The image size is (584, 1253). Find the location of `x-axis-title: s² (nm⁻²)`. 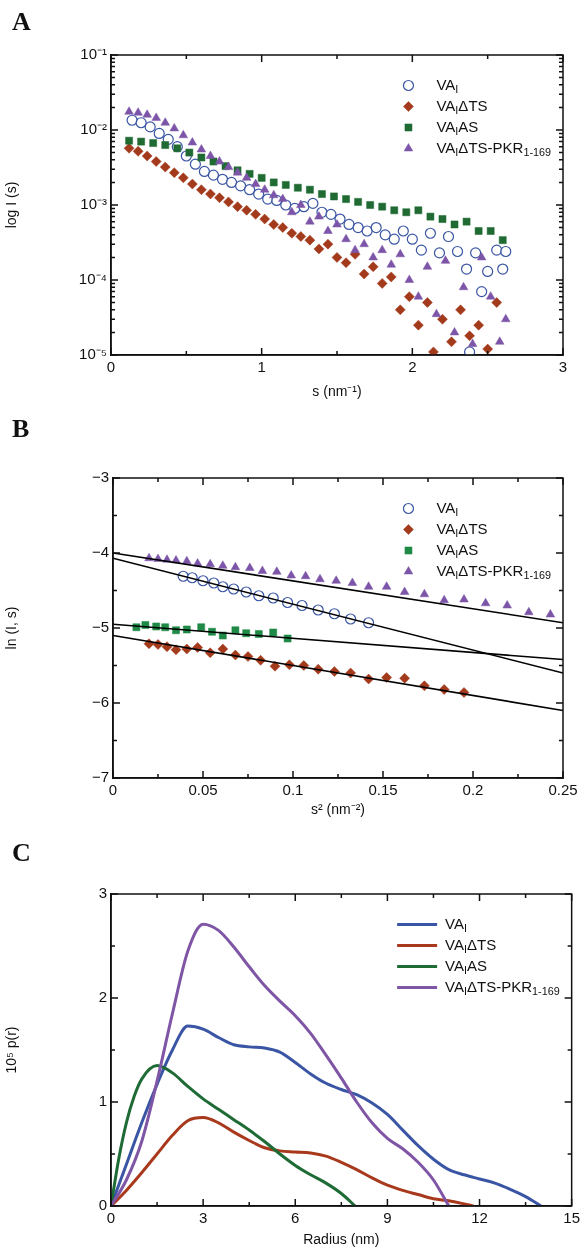

x-axis-title: s² (nm⁻²) is located at coordinates (338, 809).